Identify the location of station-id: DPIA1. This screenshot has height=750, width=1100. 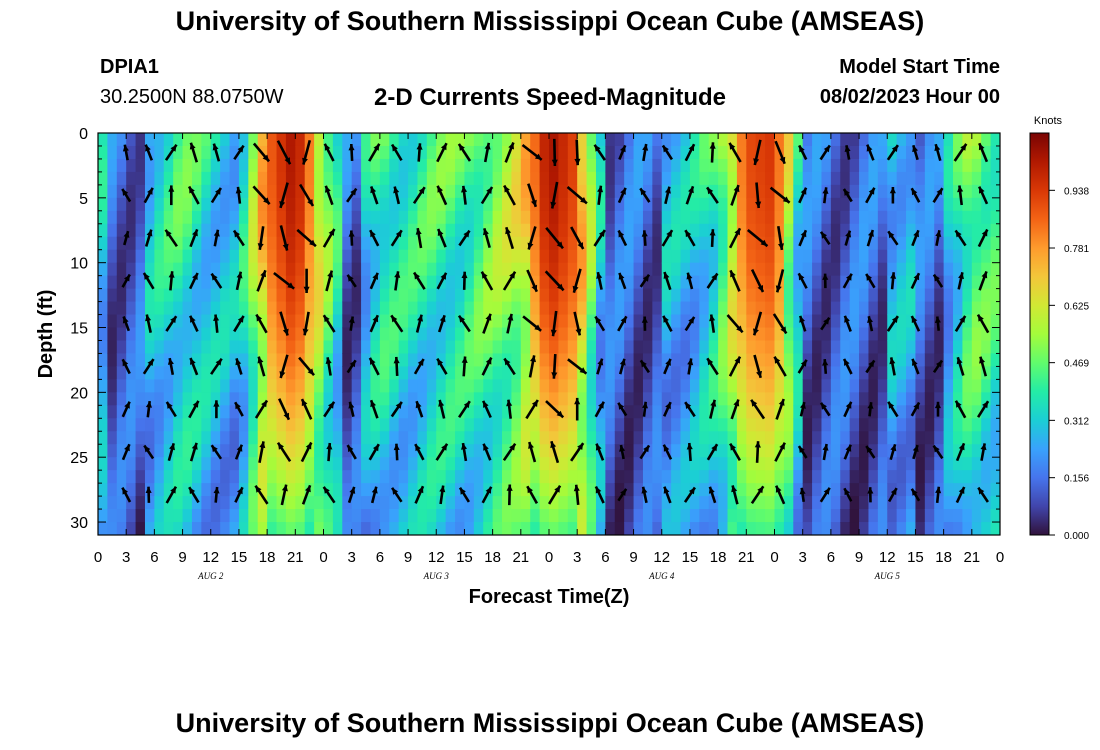
(129, 67).